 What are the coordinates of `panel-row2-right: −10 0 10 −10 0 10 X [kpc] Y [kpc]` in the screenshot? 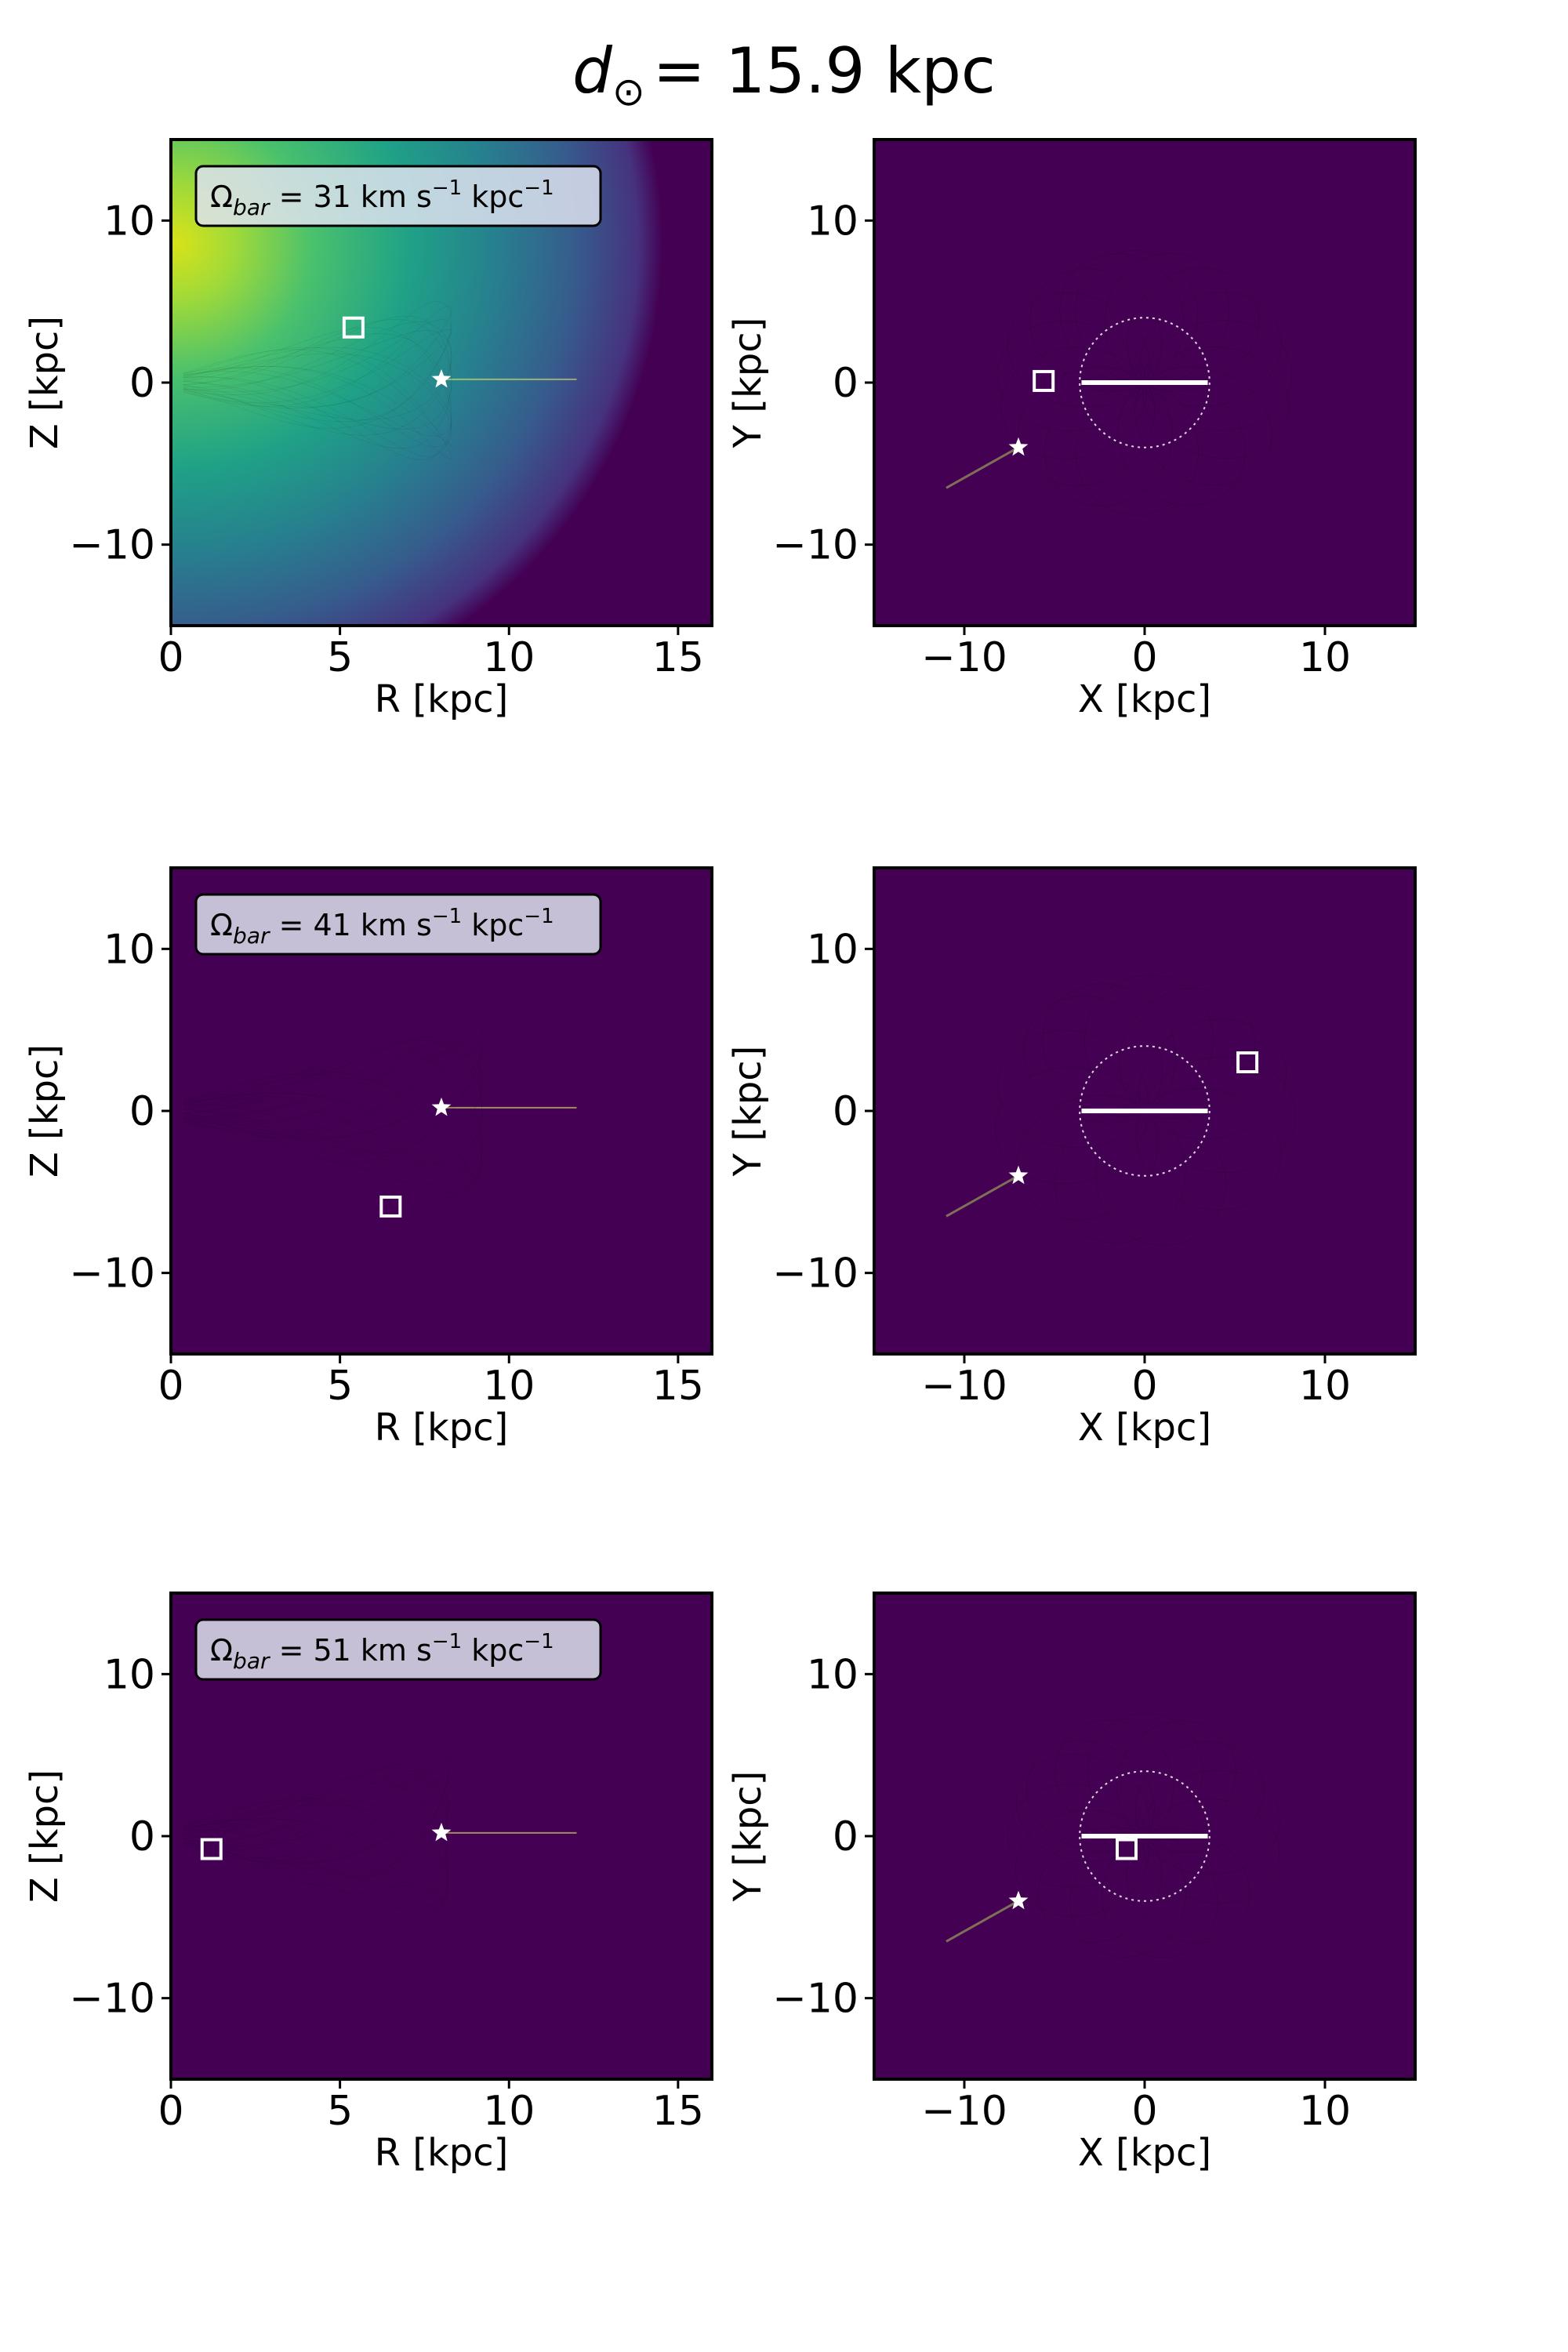 It's located at (1071, 1158).